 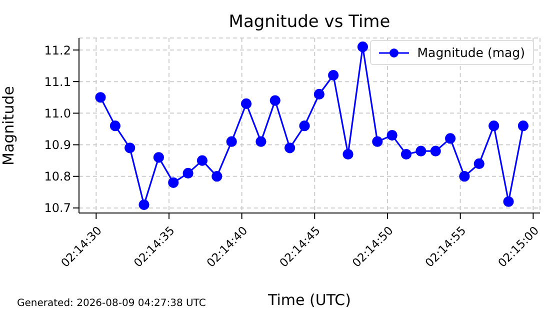 What do you see at coordinates (57, 81) in the screenshot?
I see `y-tick-label: 11.1` at bounding box center [57, 81].